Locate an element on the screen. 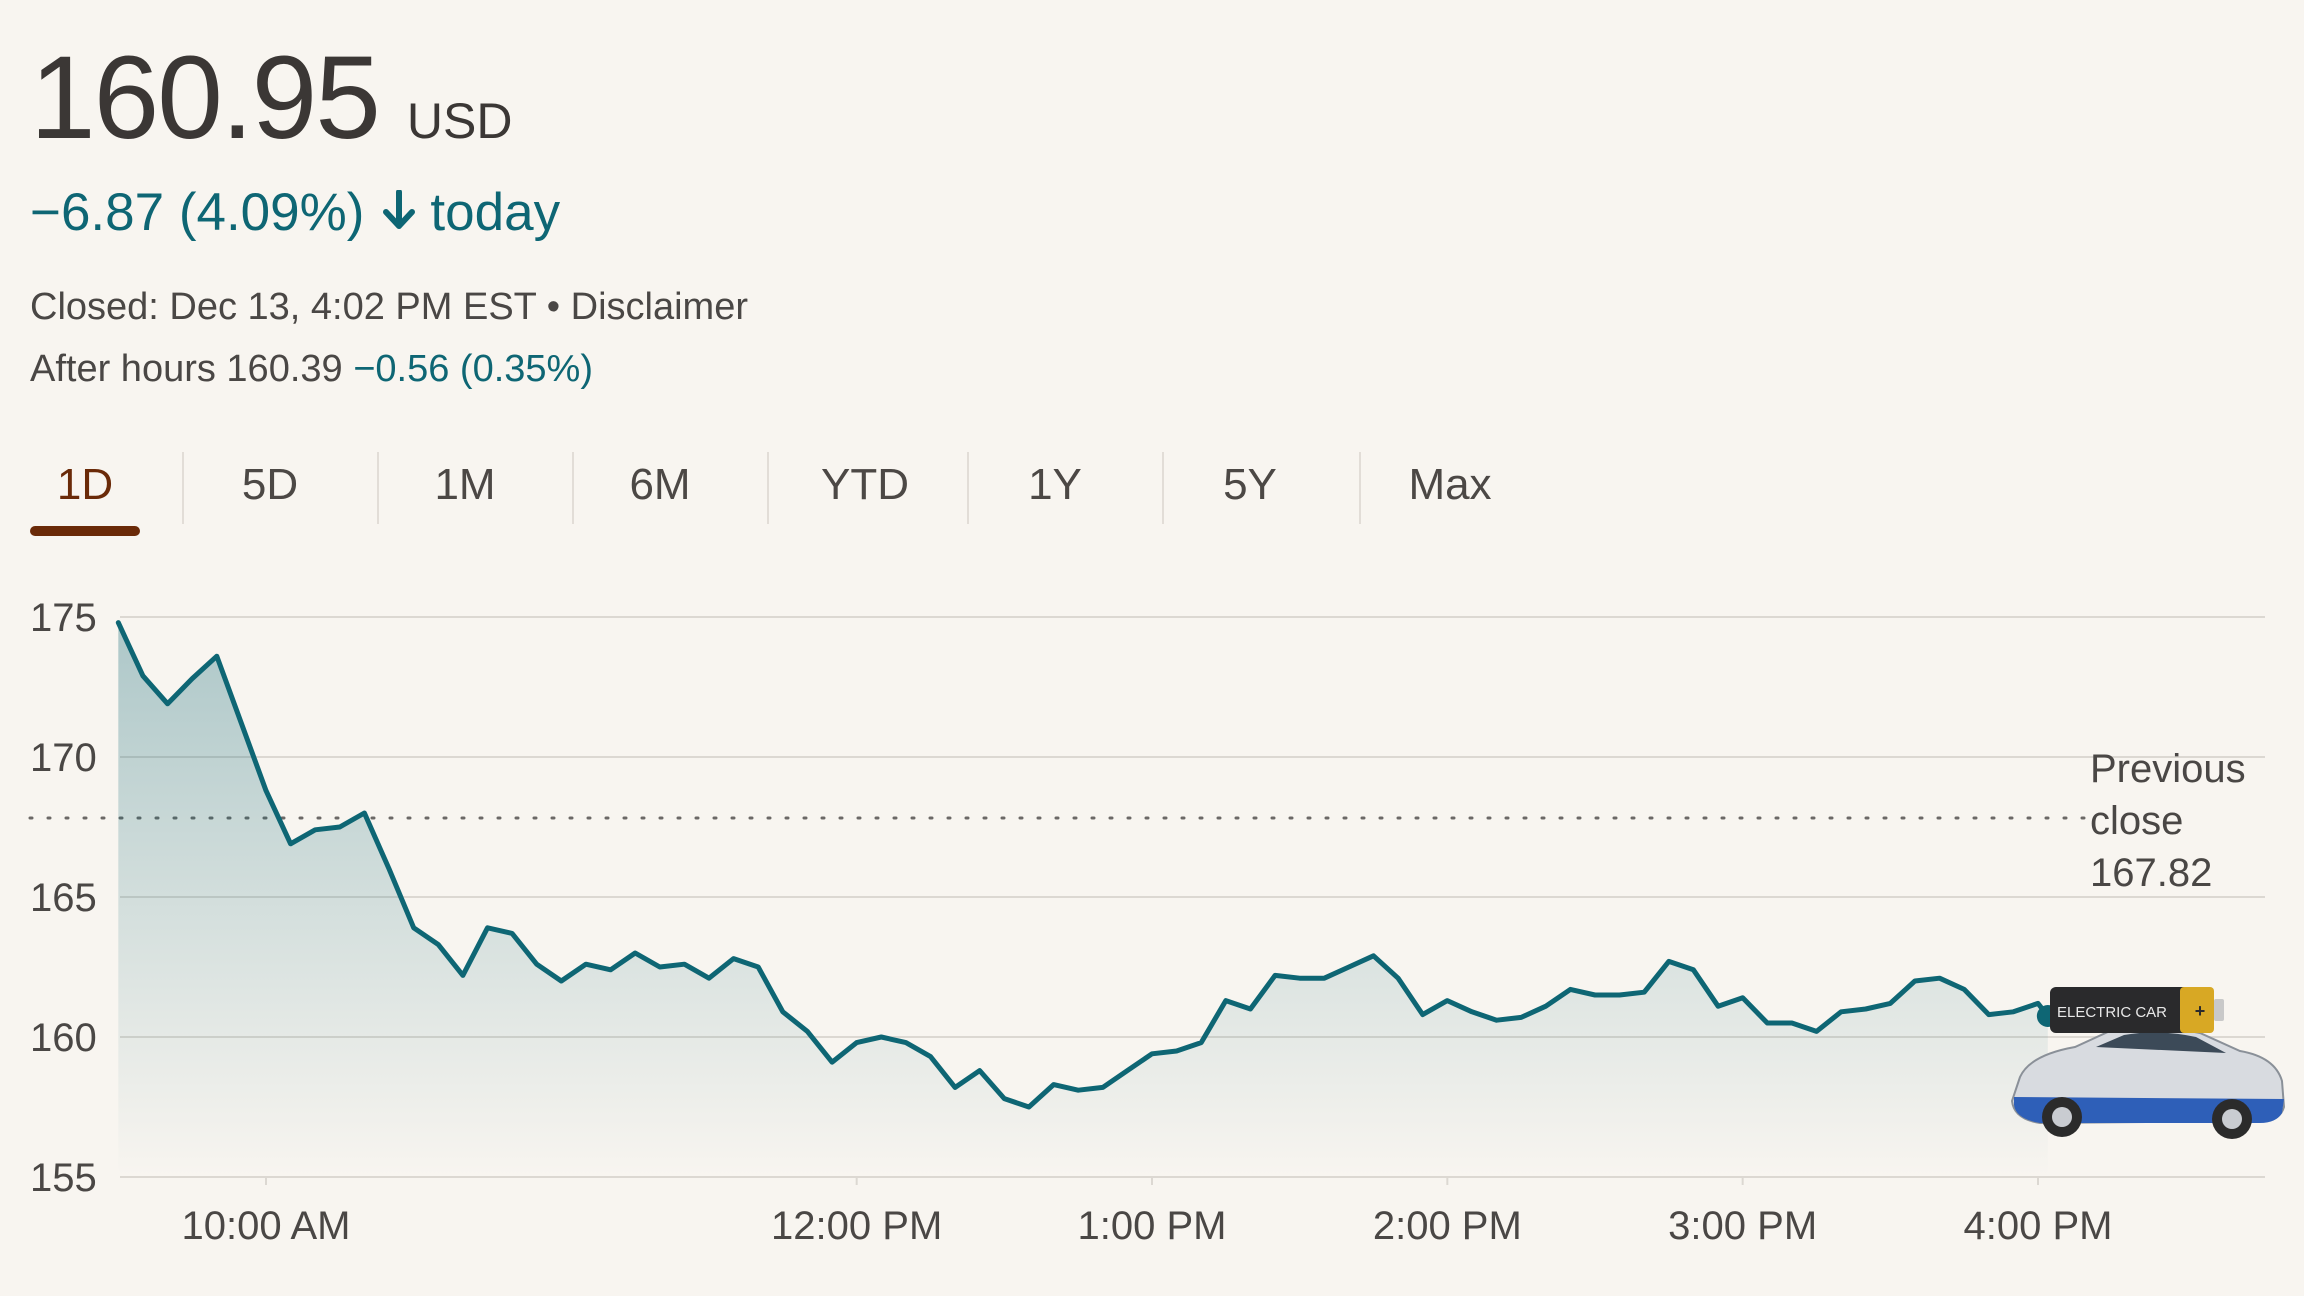 The width and height of the screenshot is (2304, 1296). battery-label: ELECTRIC CAR is located at coordinates (2112, 1012).